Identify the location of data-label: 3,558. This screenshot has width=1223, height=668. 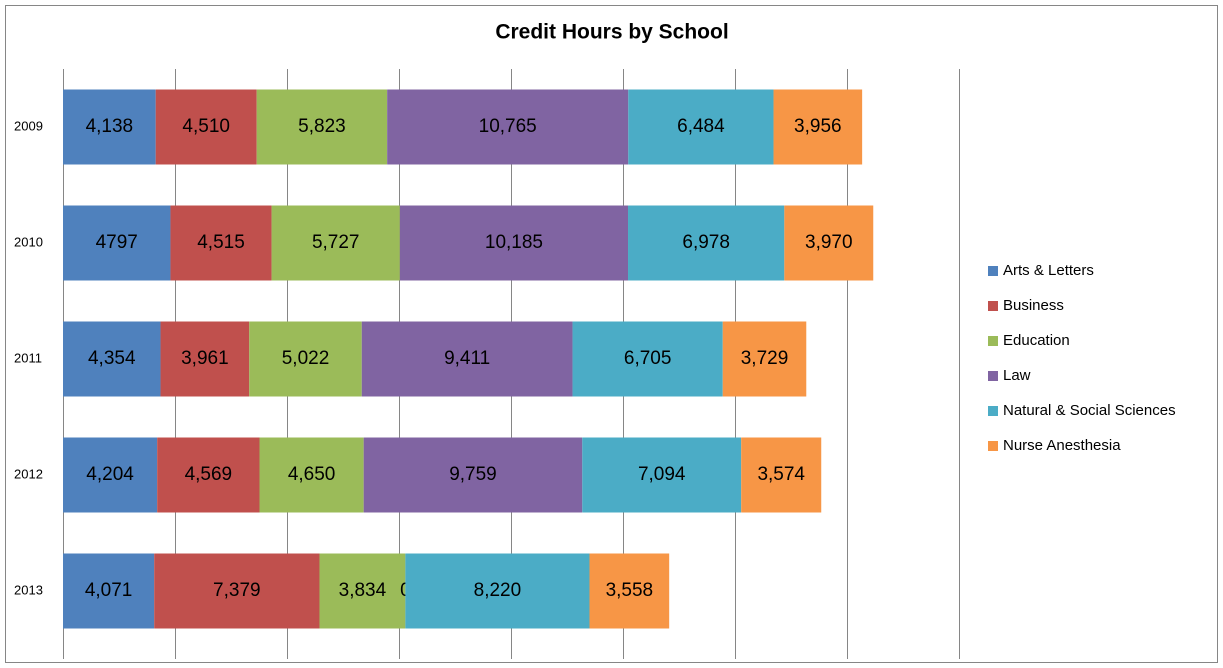
(630, 590).